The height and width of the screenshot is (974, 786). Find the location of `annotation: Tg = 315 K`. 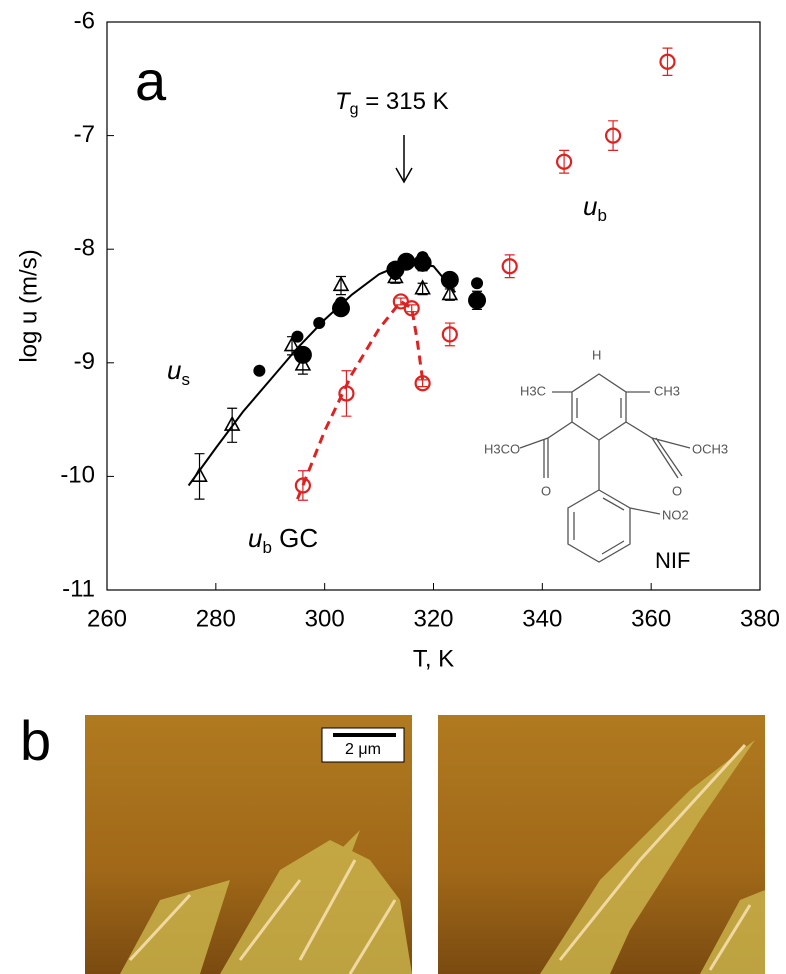

annotation: Tg = 315 K is located at coordinates (392, 103).